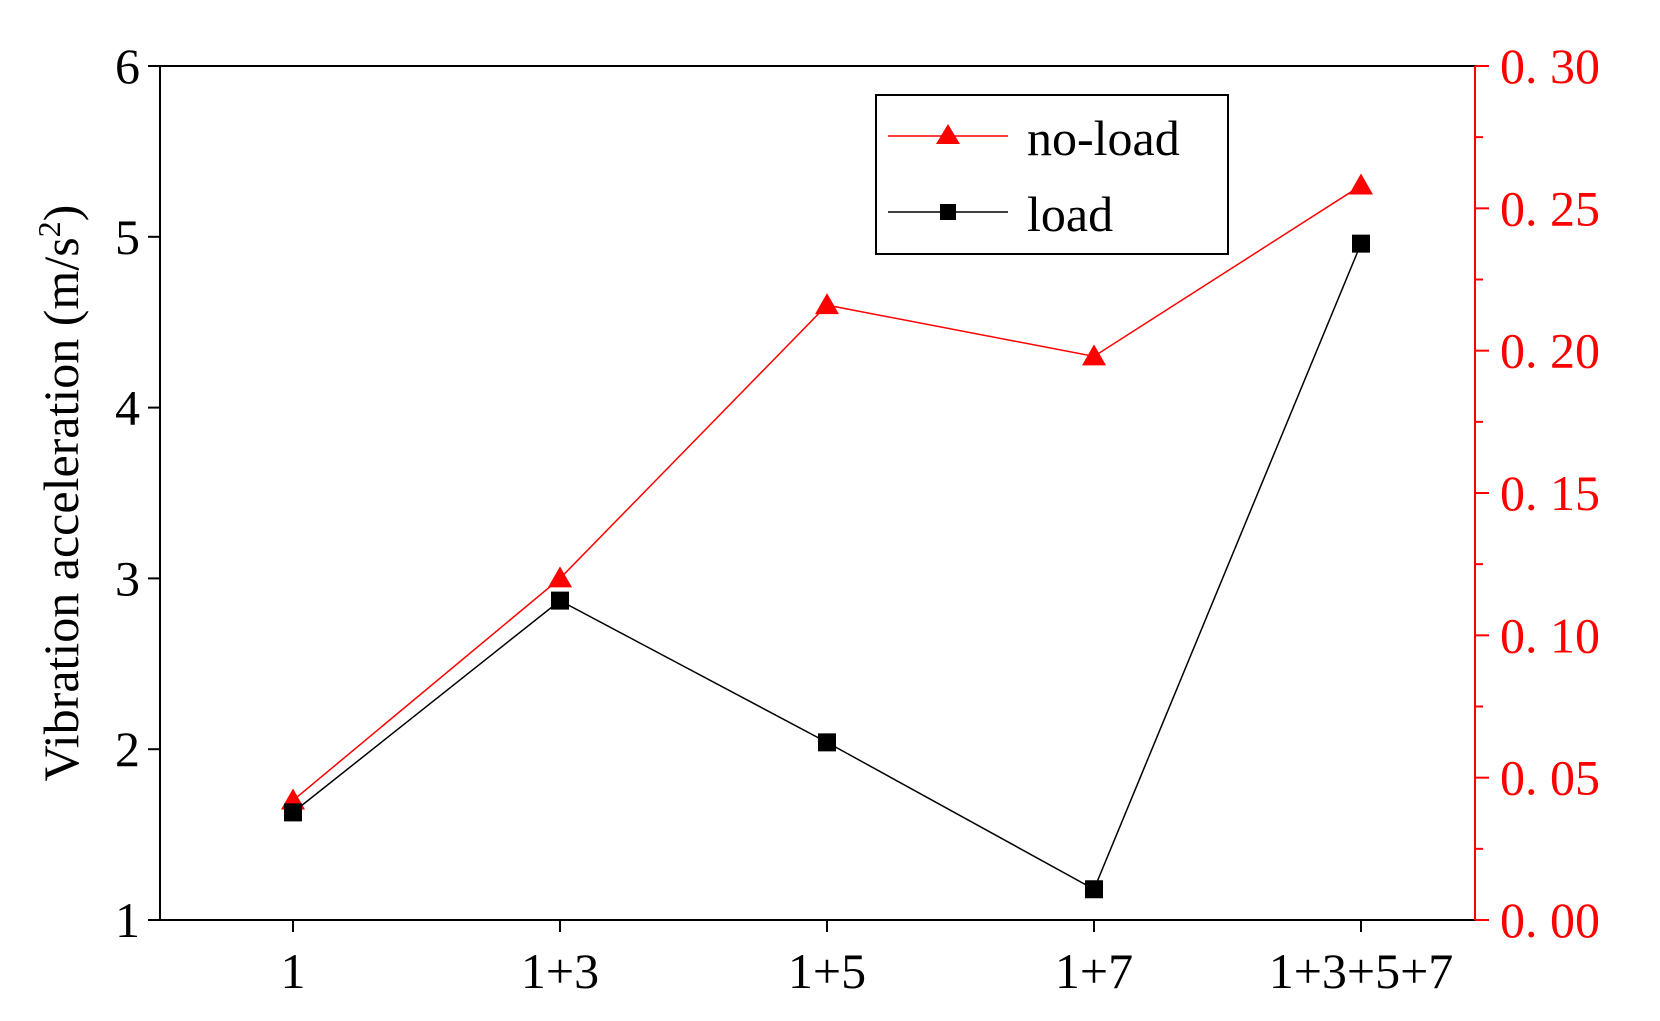 The image size is (1660, 1021). Describe the element at coordinates (293, 971) in the screenshot. I see `x-tick-label: 1` at that location.